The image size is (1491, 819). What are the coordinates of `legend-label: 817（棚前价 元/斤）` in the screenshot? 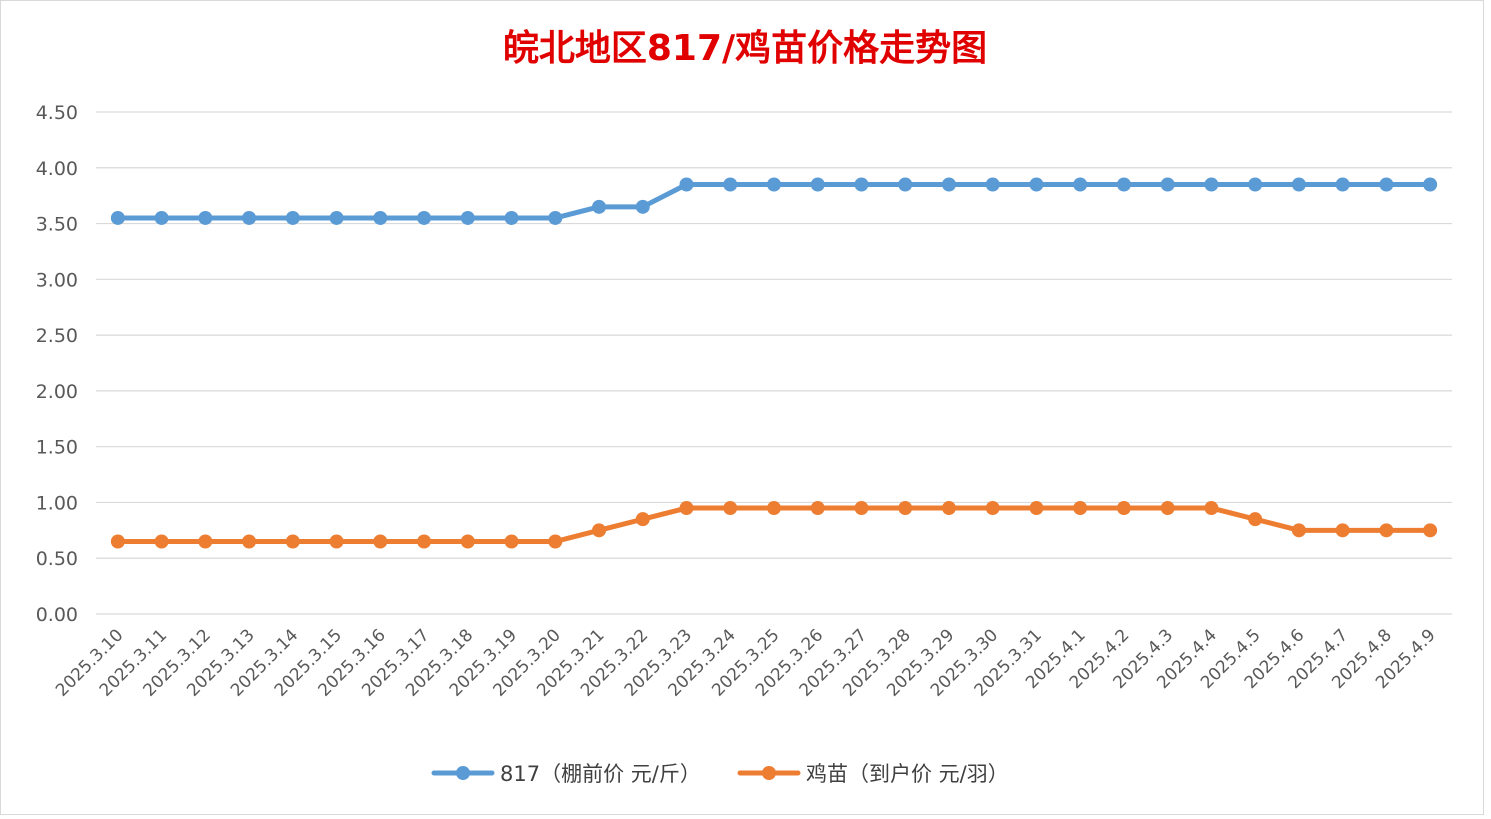 It's located at (600, 774).